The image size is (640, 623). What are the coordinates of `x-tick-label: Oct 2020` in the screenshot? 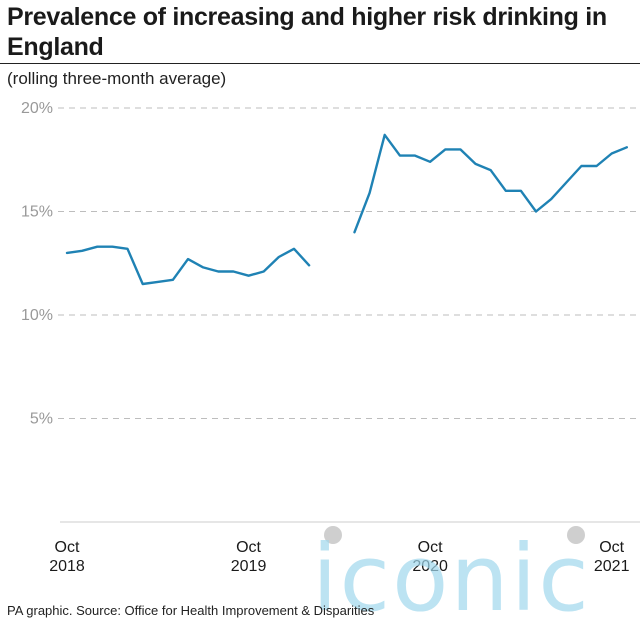 It's located at (430, 557).